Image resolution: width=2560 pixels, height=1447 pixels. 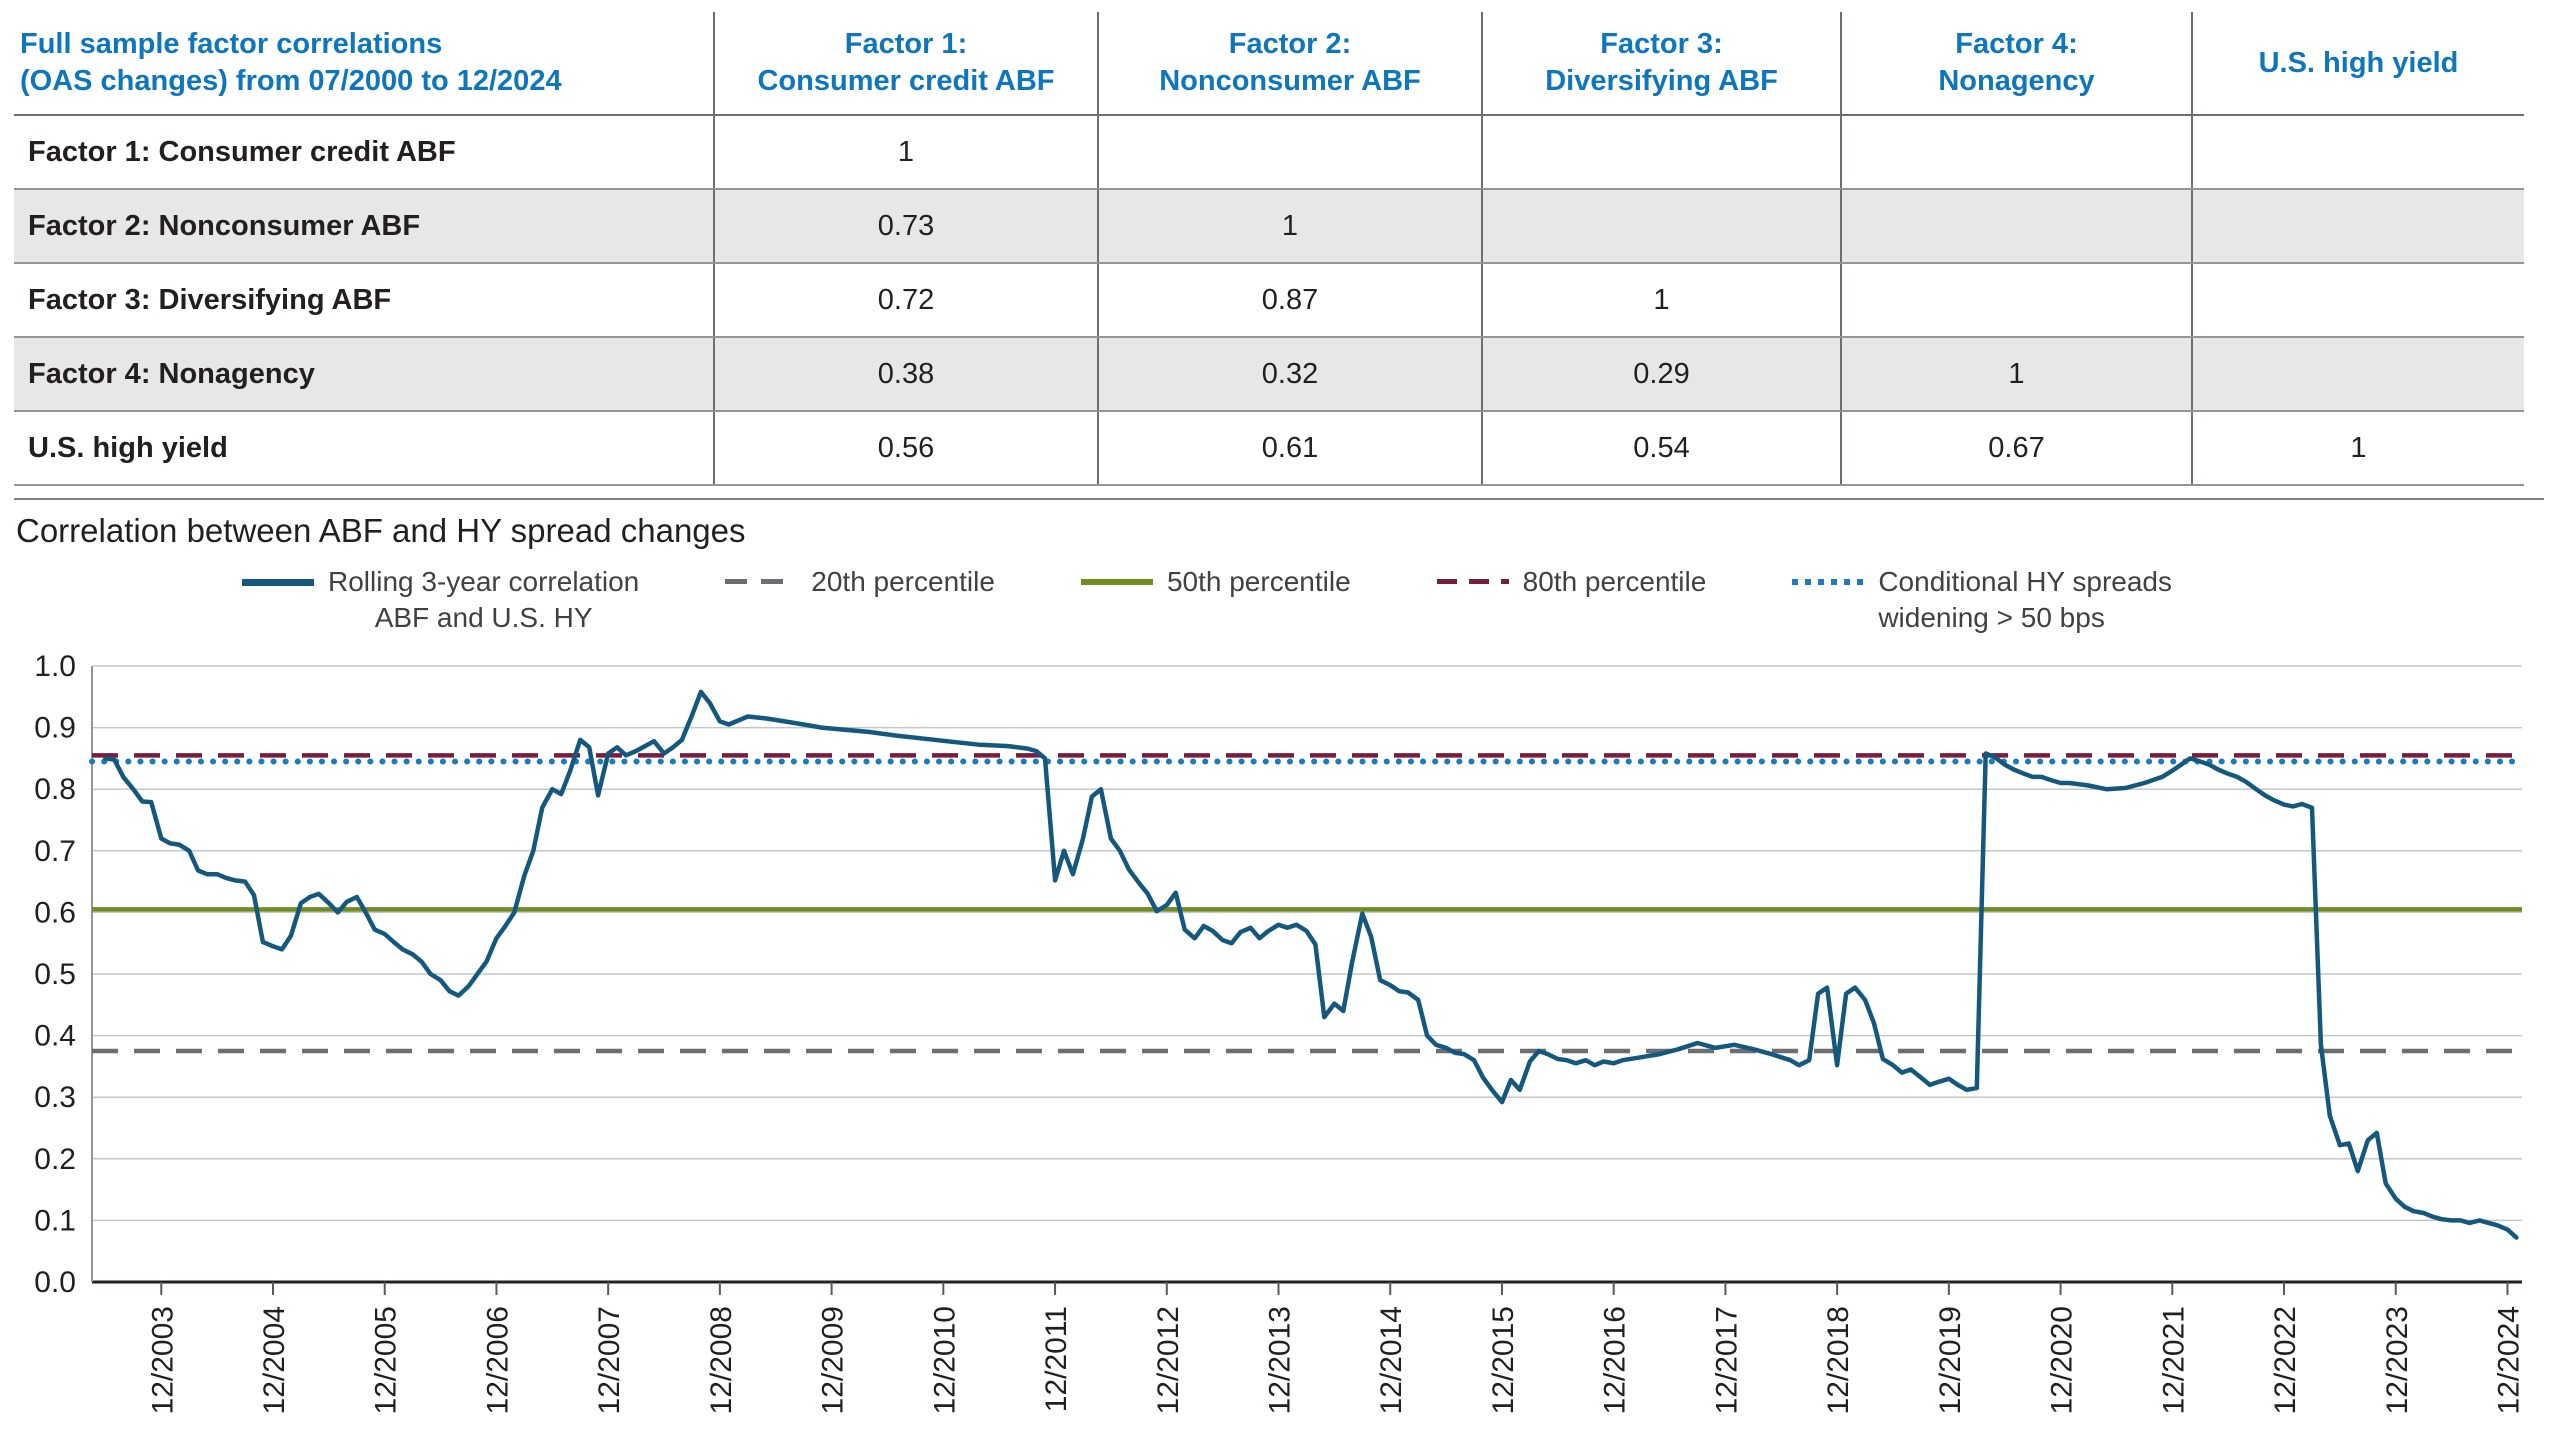 I want to click on legend-item-20th-percentile: 20th percentile, so click(x=860, y=582).